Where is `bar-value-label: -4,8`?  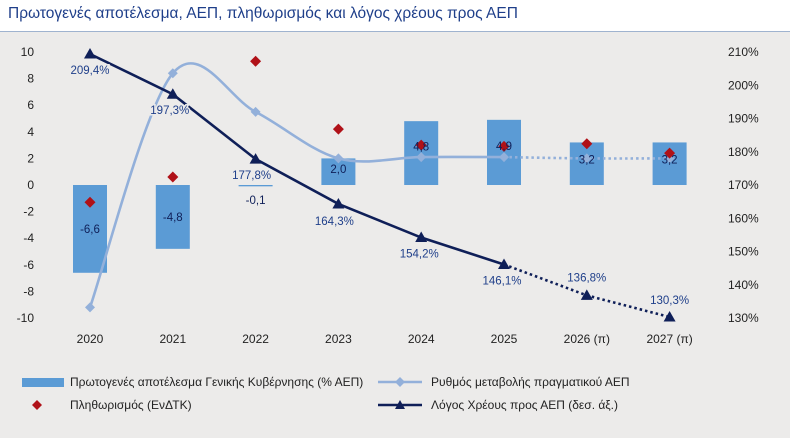
bar-value-label: -4,8 is located at coordinates (173, 218).